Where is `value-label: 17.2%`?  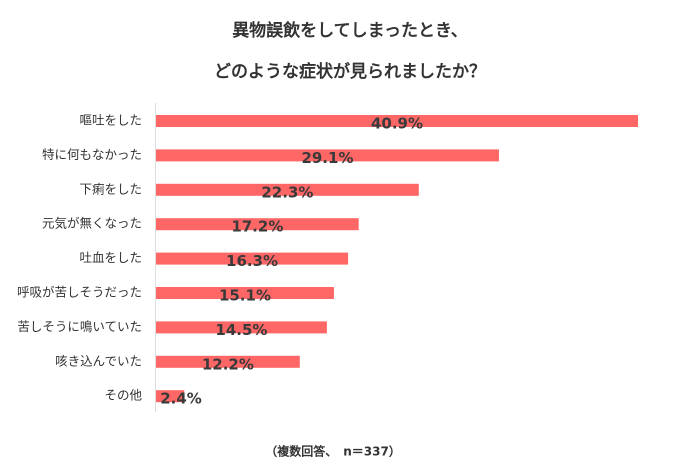
value-label: 17.2% is located at coordinates (257, 227).